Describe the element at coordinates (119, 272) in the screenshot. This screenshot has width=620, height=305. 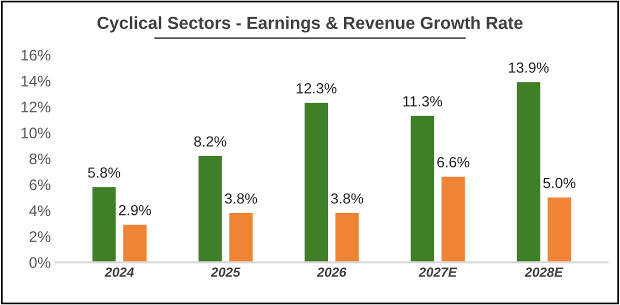
I see `x-tick-label: 2024` at that location.